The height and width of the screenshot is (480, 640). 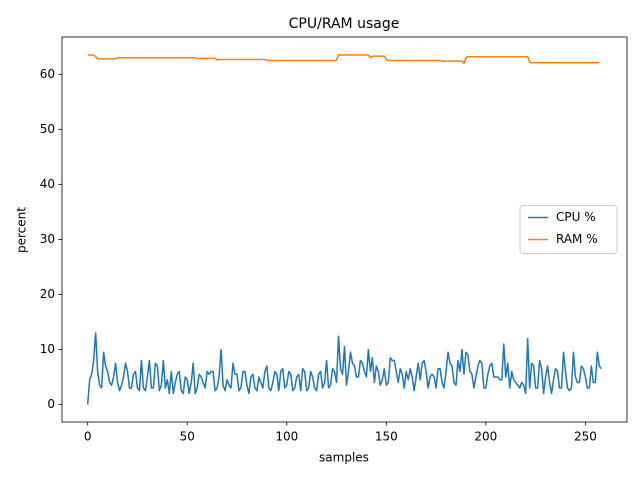 I want to click on legend-label: RAM %, so click(x=577, y=239).